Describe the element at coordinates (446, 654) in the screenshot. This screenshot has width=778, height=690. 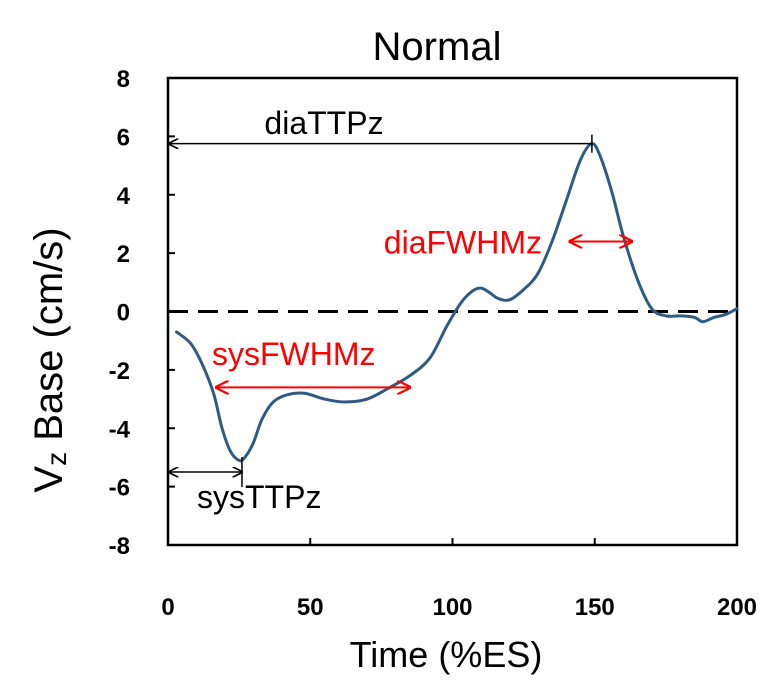
I see `x-axis-label: Time (%ES)` at that location.